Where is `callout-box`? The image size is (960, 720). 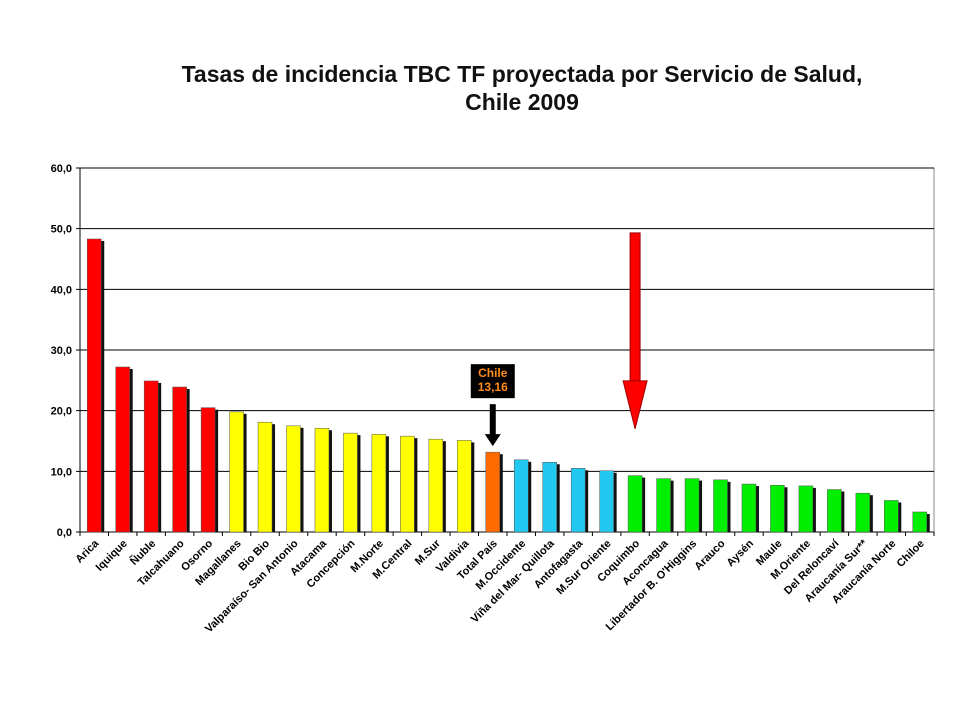 callout-box is located at coordinates (492, 381).